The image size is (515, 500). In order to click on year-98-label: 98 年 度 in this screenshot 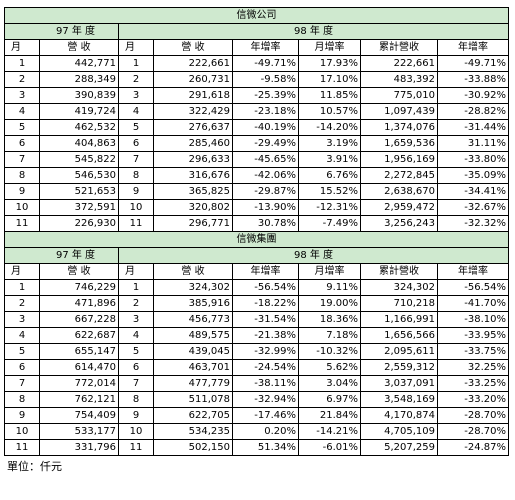, I will do `click(313, 255)`.